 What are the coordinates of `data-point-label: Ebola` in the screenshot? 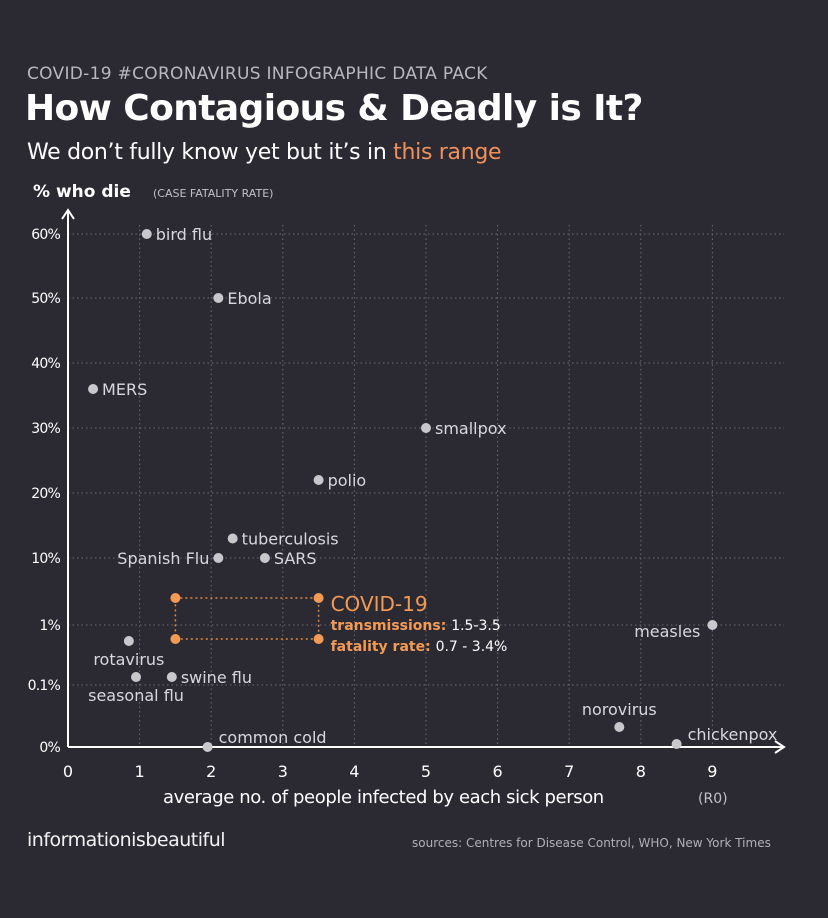 It's located at (249, 298).